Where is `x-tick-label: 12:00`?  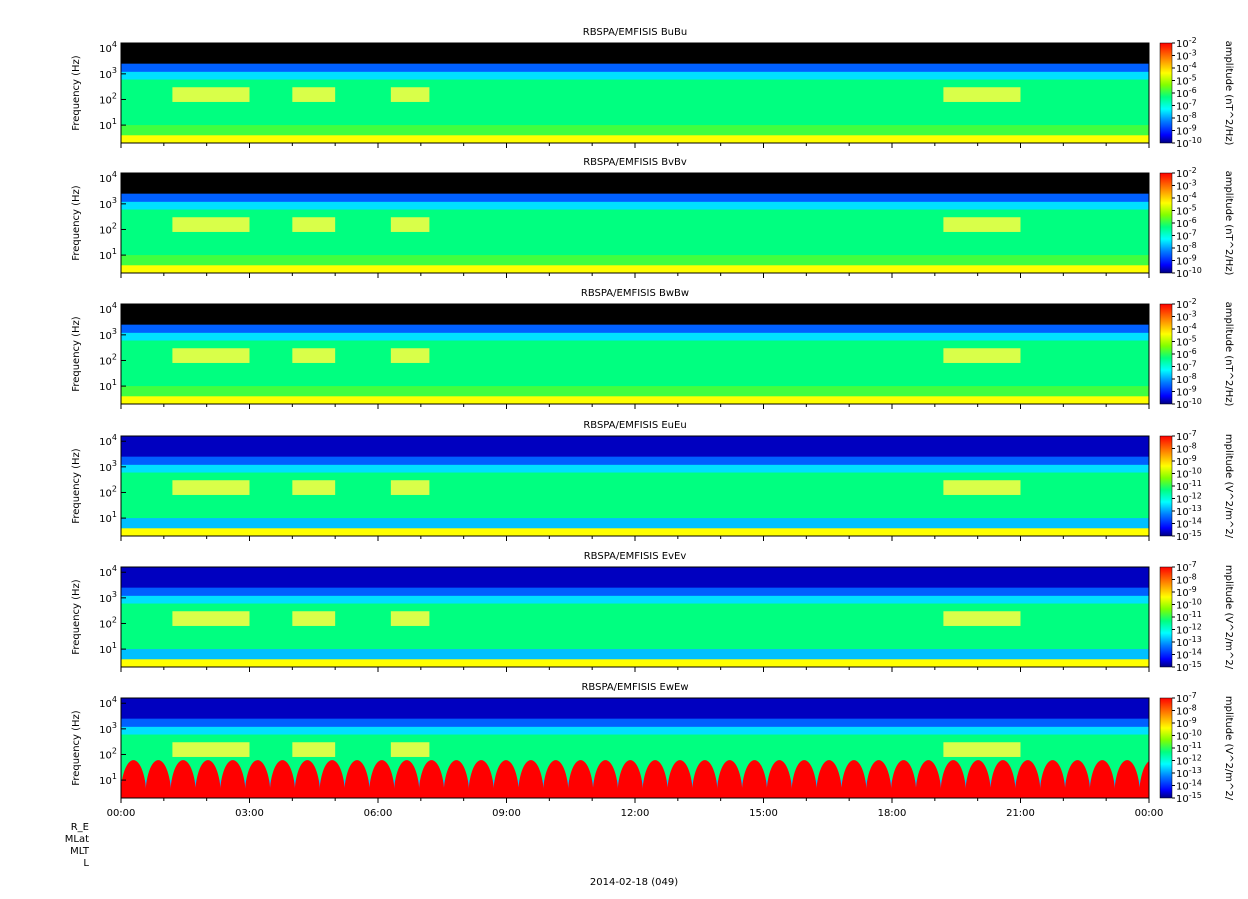 x-tick-label: 12:00 is located at coordinates (635, 813).